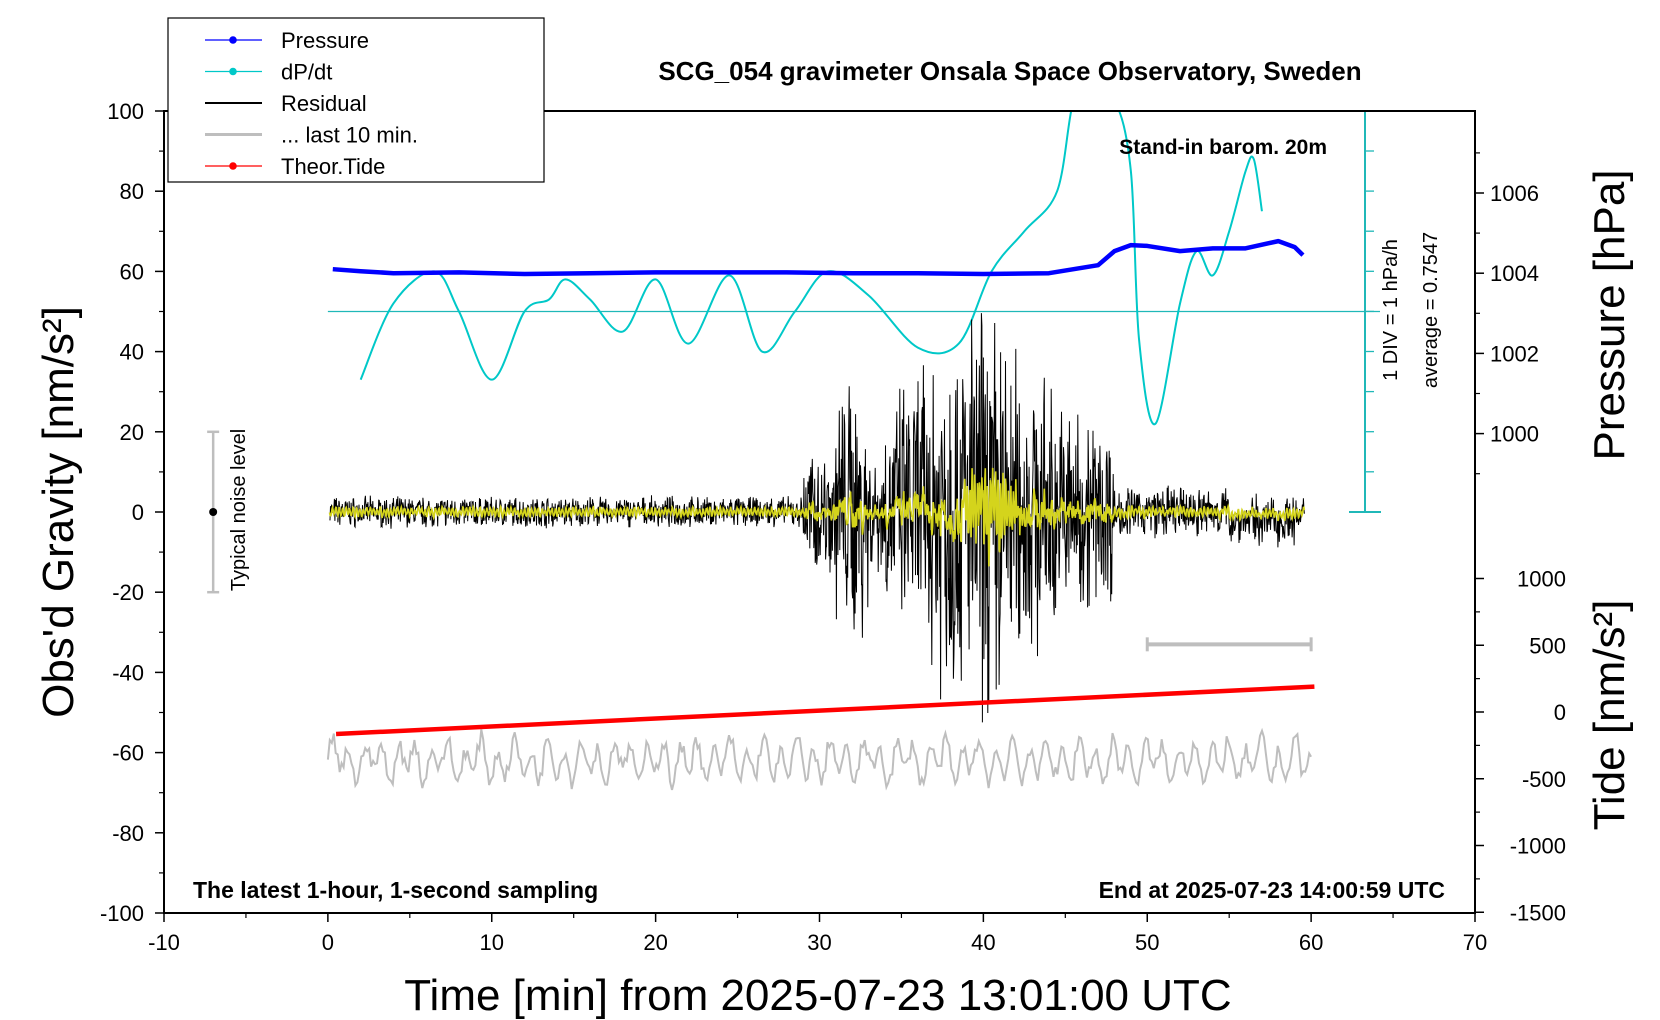 Image resolution: width=1660 pixels, height=1020 pixels. What do you see at coordinates (132, 432) in the screenshot?
I see `y-tick-label: 20` at bounding box center [132, 432].